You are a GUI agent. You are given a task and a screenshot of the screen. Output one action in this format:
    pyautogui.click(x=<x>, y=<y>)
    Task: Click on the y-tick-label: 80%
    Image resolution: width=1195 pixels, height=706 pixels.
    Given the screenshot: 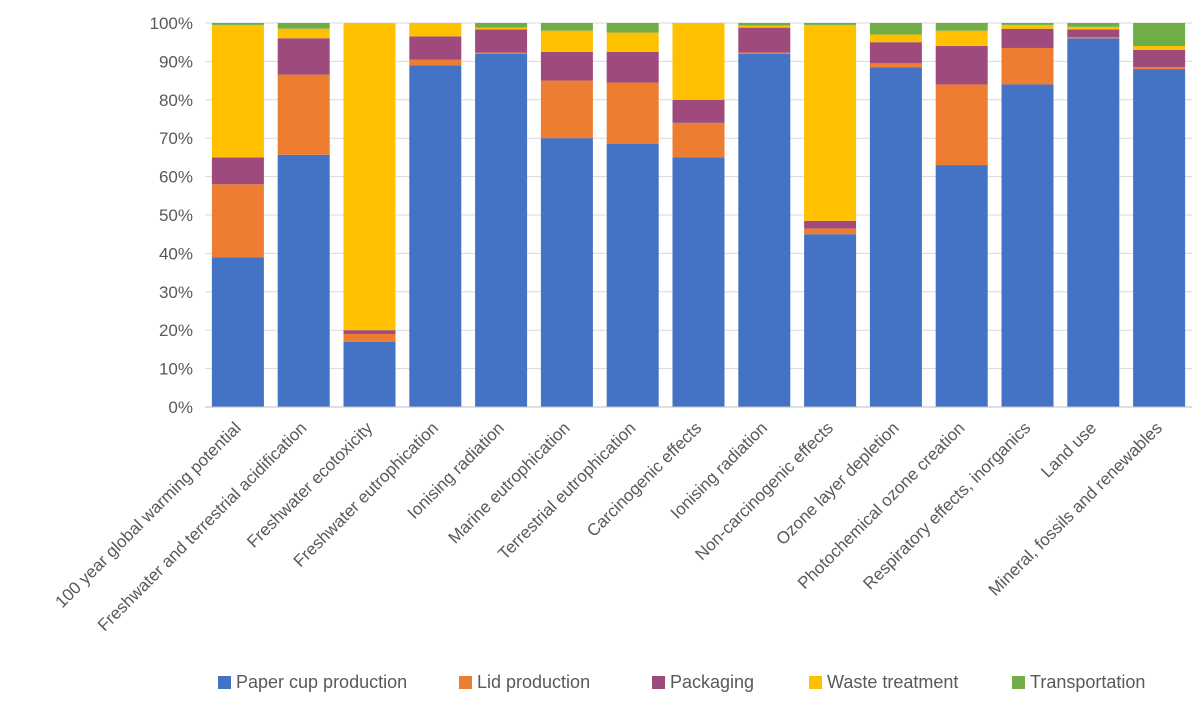 What is the action you would take?
    pyautogui.click(x=176, y=100)
    